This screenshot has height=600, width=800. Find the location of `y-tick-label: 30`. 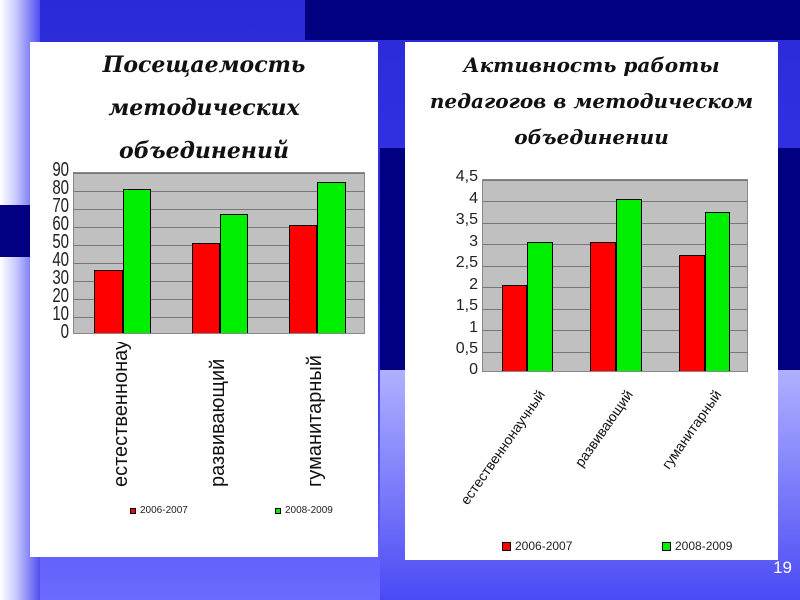

y-tick-label: 30 is located at coordinates (60, 278).